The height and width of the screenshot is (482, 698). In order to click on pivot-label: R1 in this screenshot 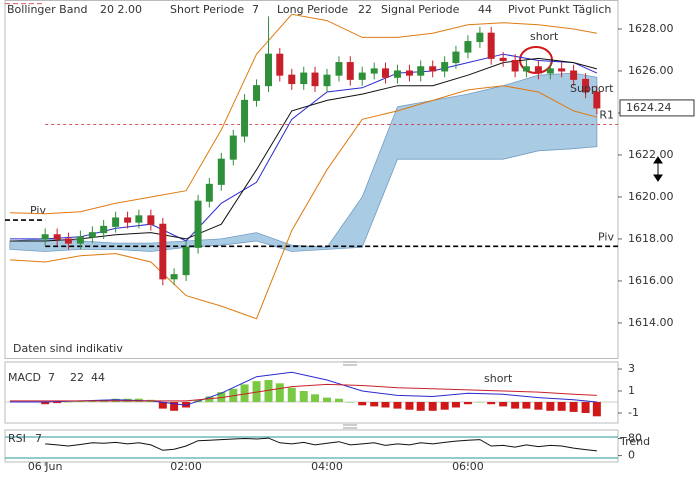, I will do `click(606, 115)`.